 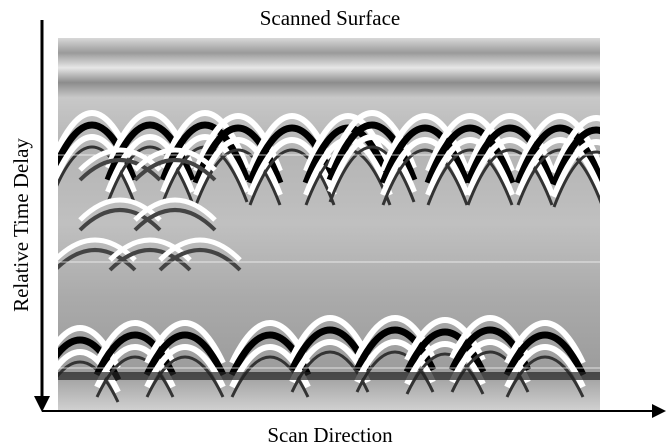 What do you see at coordinates (659, 411) in the screenshot?
I see `x-arrow-head` at bounding box center [659, 411].